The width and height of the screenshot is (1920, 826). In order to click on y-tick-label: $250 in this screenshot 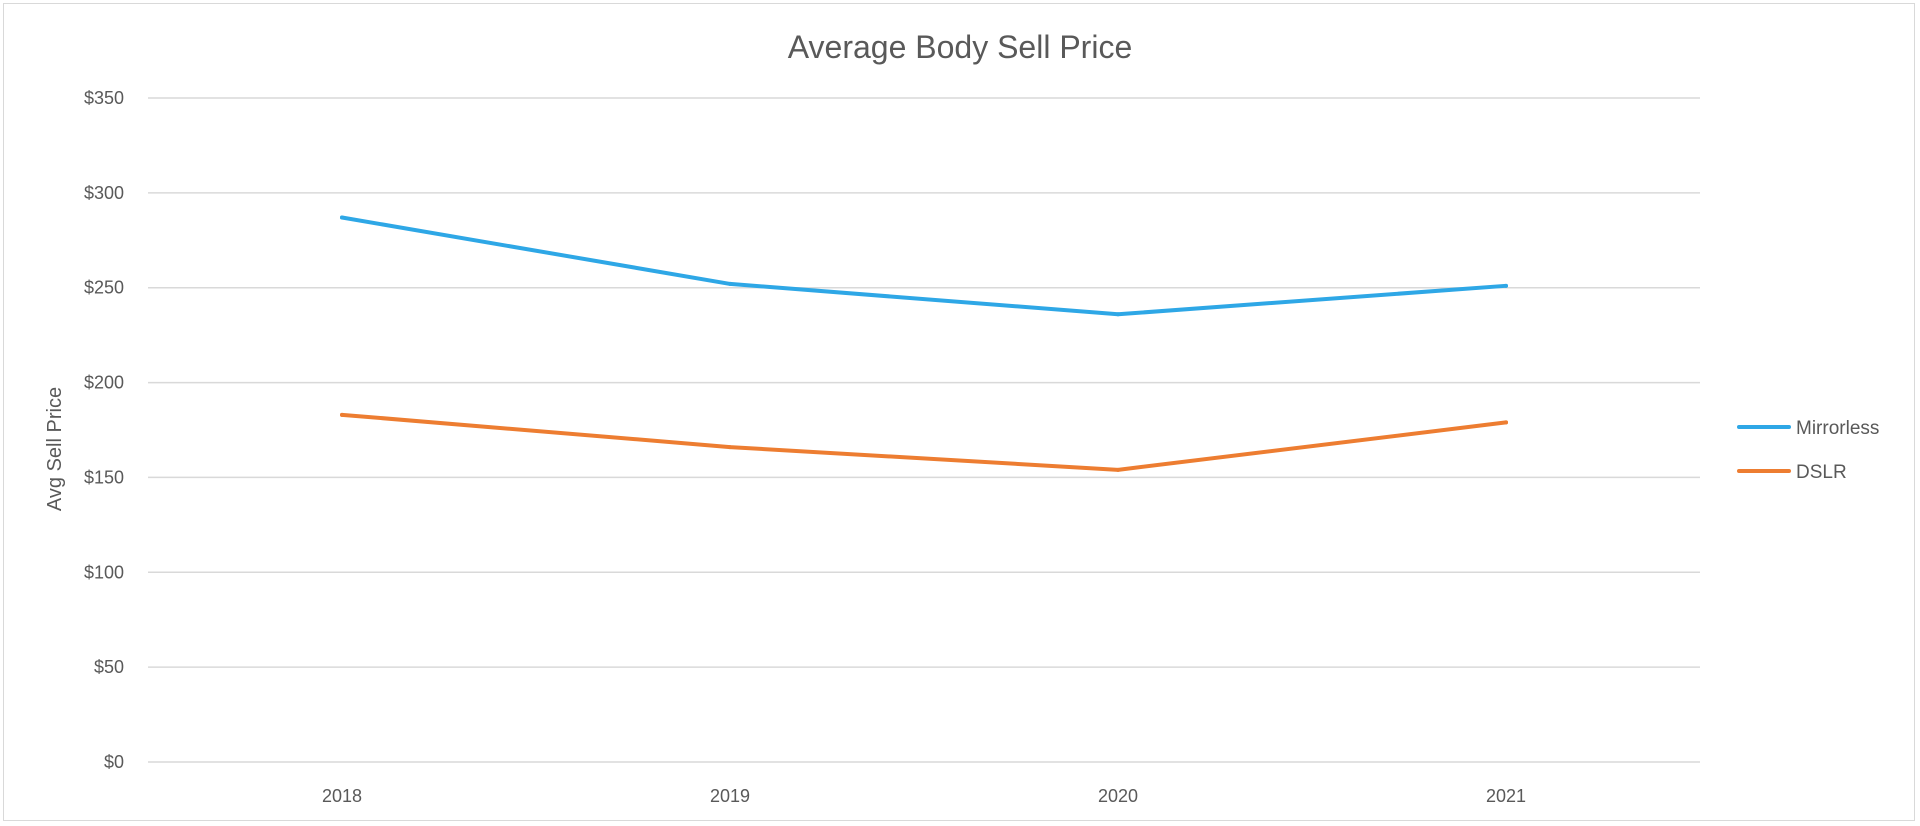, I will do `click(104, 288)`.